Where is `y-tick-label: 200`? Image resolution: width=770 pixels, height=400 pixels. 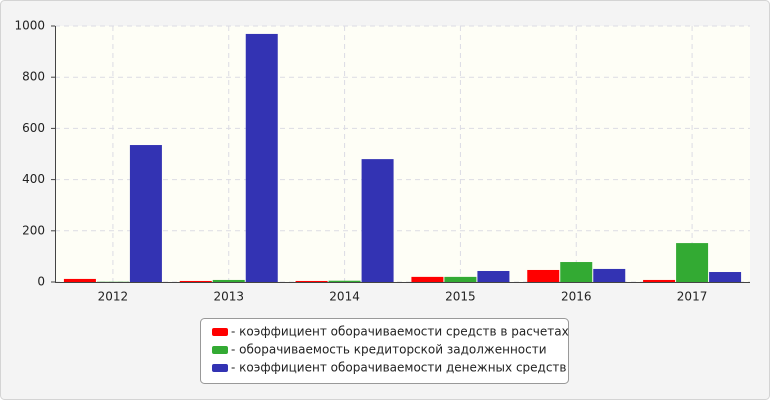 y-tick-label: 200 is located at coordinates (33, 230).